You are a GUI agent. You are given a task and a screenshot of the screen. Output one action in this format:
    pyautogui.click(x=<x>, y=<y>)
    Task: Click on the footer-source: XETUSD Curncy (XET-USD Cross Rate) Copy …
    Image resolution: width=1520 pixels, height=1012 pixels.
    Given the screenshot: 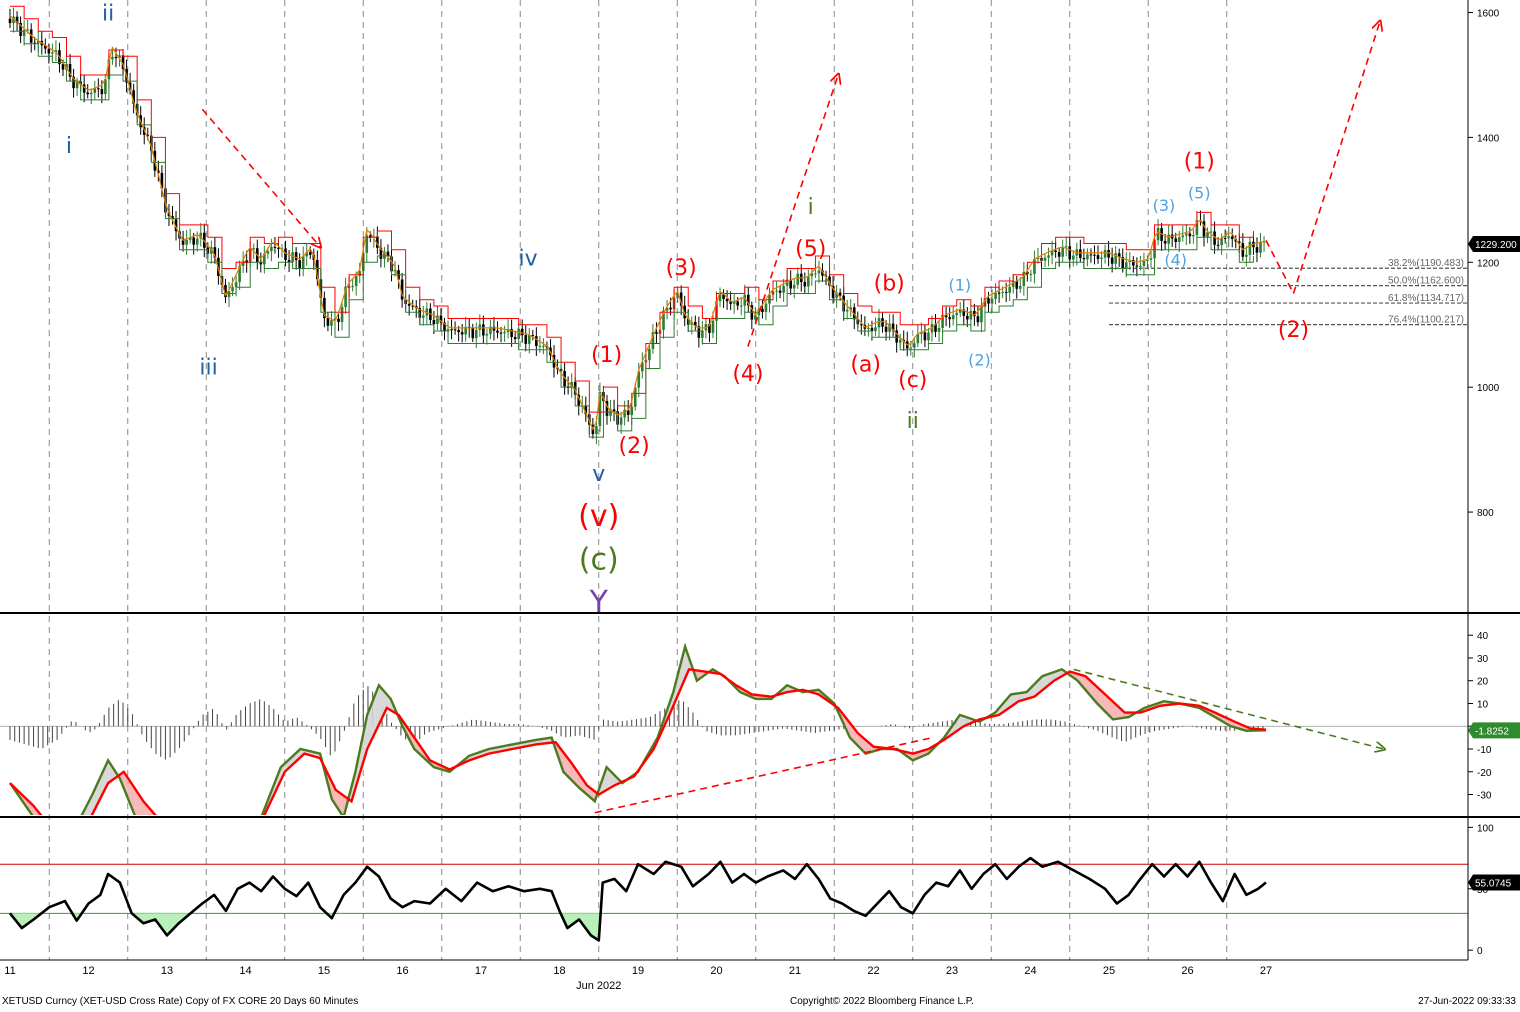 What is the action you would take?
    pyautogui.click(x=180, y=1001)
    